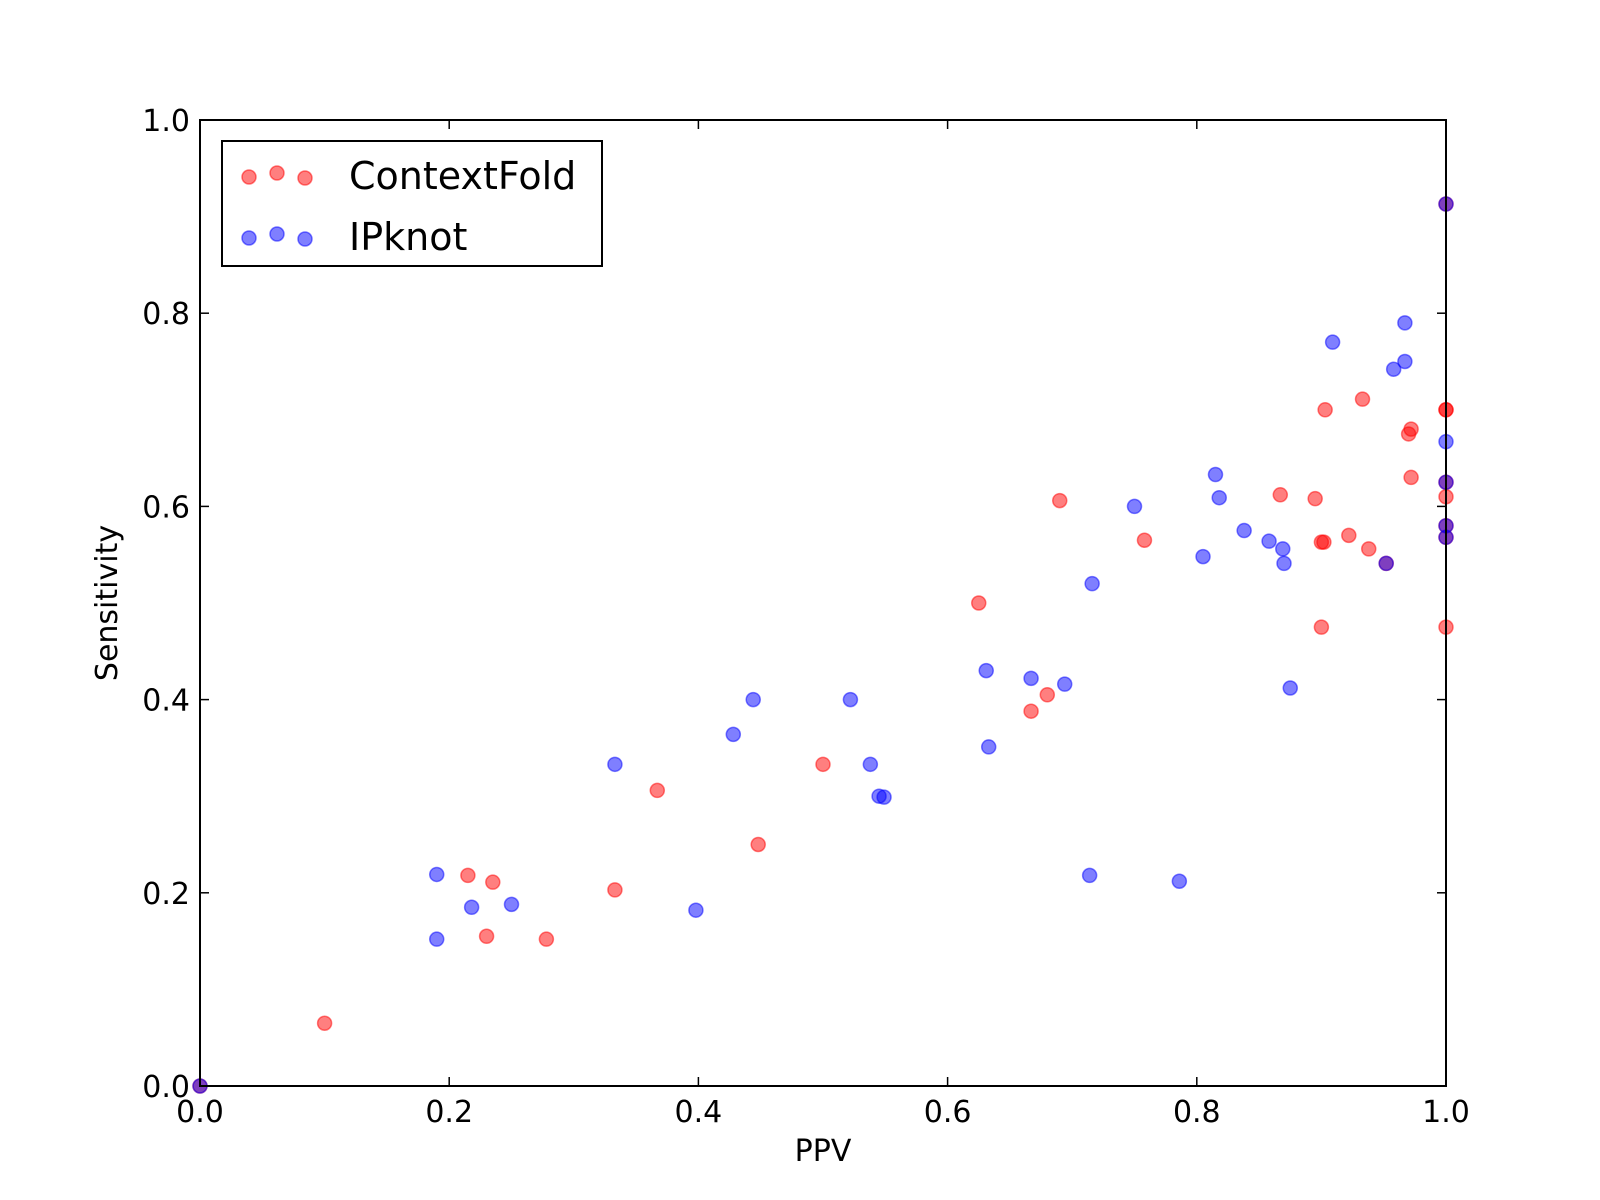 The height and width of the screenshot is (1200, 1600). What do you see at coordinates (1446, 1112) in the screenshot?
I see `x-tick-label: 1.0` at bounding box center [1446, 1112].